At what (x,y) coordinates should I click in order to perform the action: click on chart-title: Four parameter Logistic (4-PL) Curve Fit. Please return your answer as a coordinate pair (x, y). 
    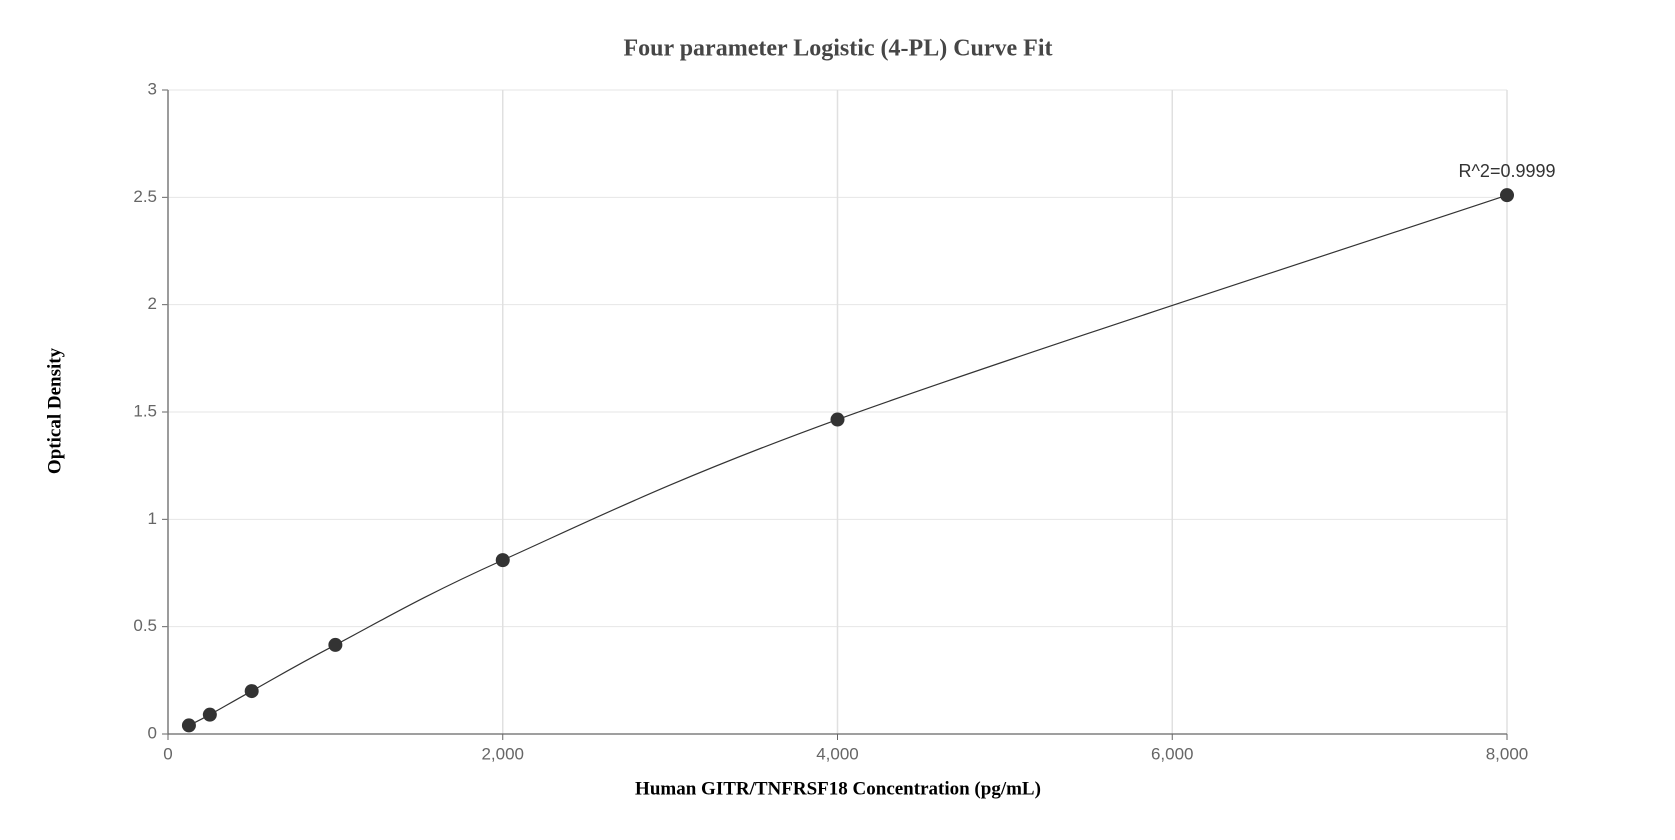
    Looking at the image, I should click on (837, 49).